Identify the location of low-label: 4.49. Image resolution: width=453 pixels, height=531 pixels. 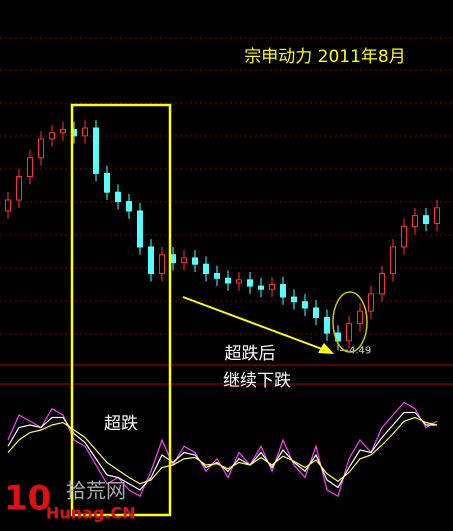
(360, 350).